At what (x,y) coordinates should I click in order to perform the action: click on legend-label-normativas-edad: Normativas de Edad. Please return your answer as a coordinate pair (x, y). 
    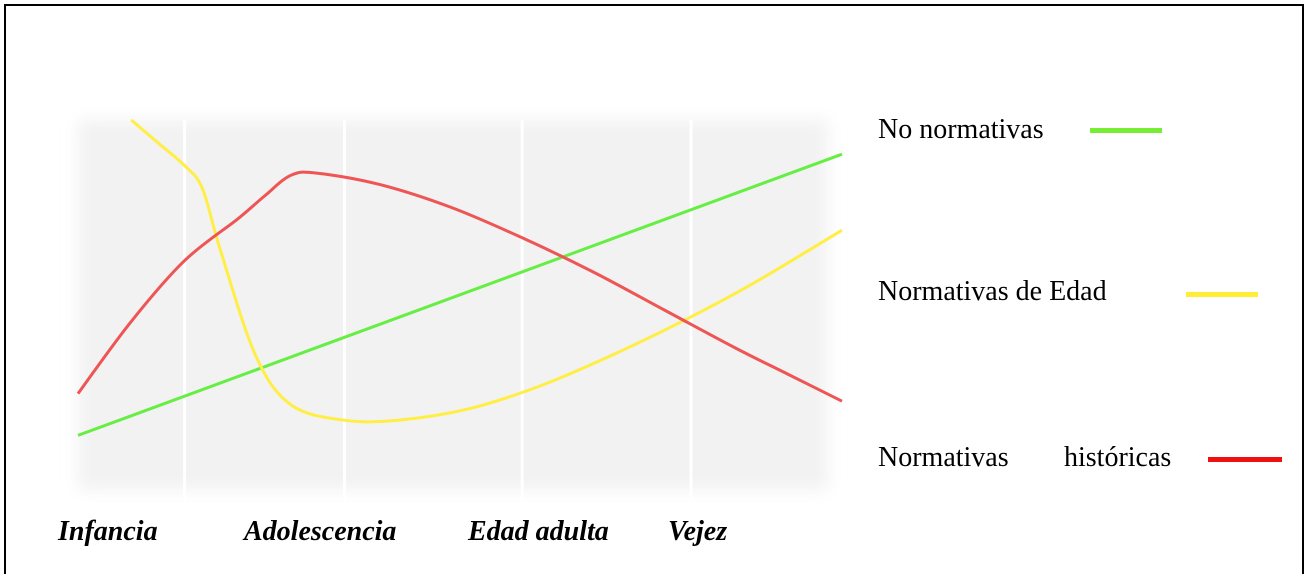
    Looking at the image, I should click on (992, 291).